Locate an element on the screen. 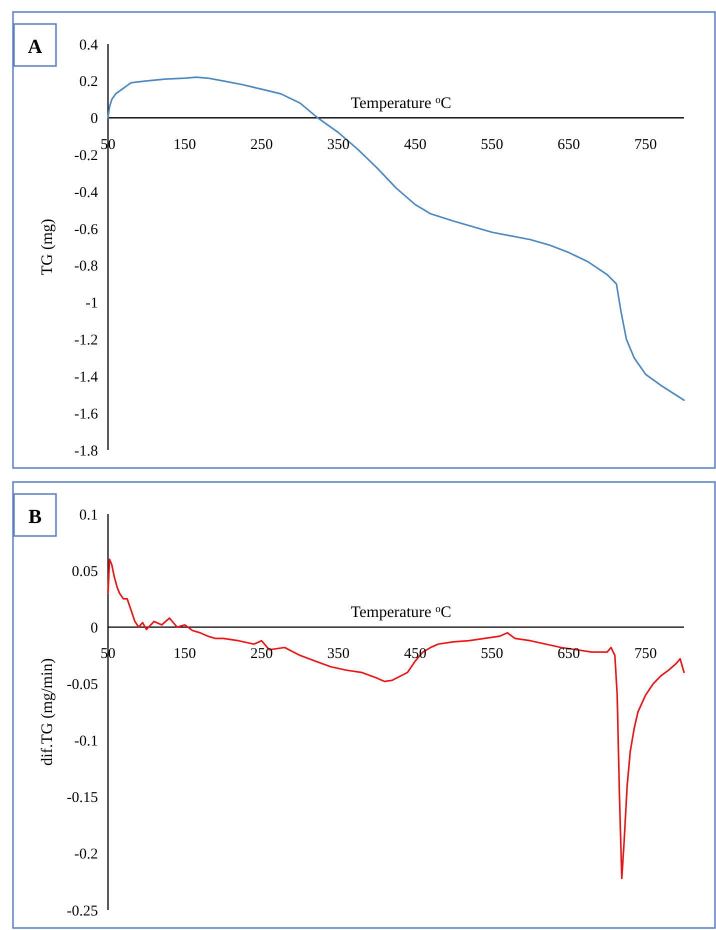  y-tick-label: -0.05 is located at coordinates (82, 684).